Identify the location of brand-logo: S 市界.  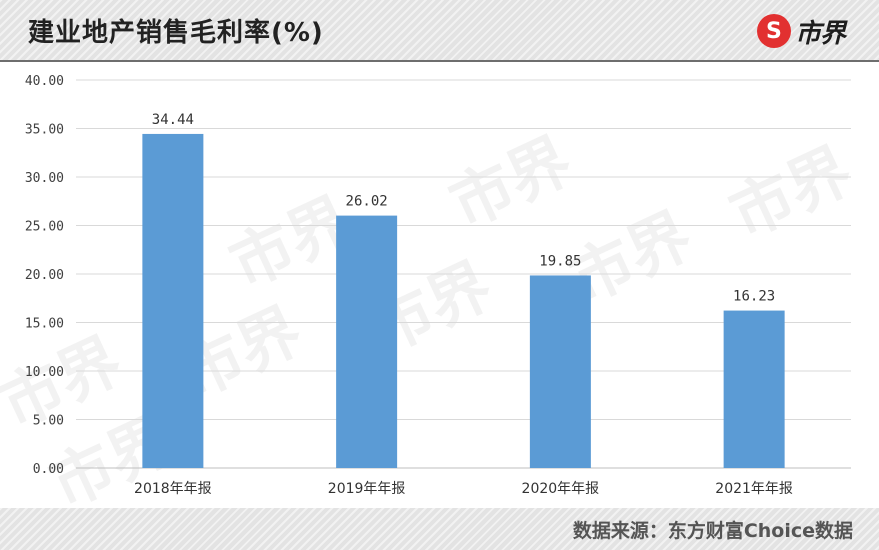
(801, 31).